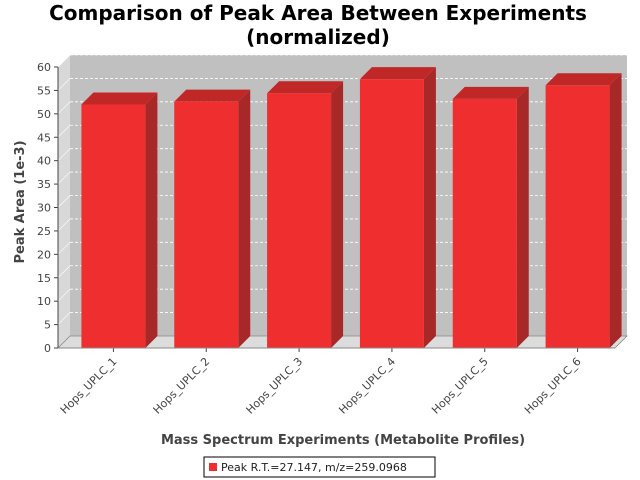 This screenshot has height=480, width=640. What do you see at coordinates (367, 386) in the screenshot?
I see `x-tick-label: Hops_UPLC_4` at bounding box center [367, 386].